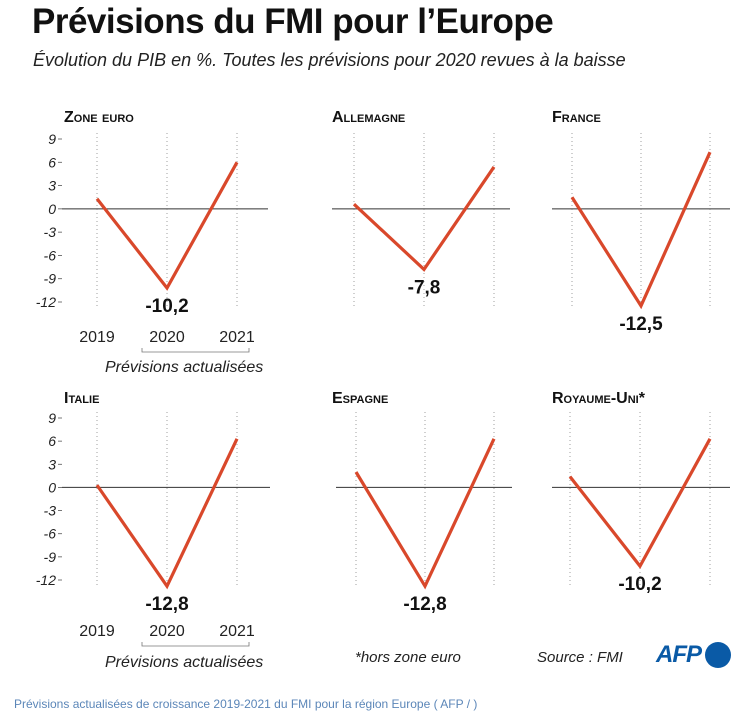 Image resolution: width=755 pixels, height=726 pixels. Describe the element at coordinates (81, 398) in the screenshot. I see `panel-title: Italie` at that location.